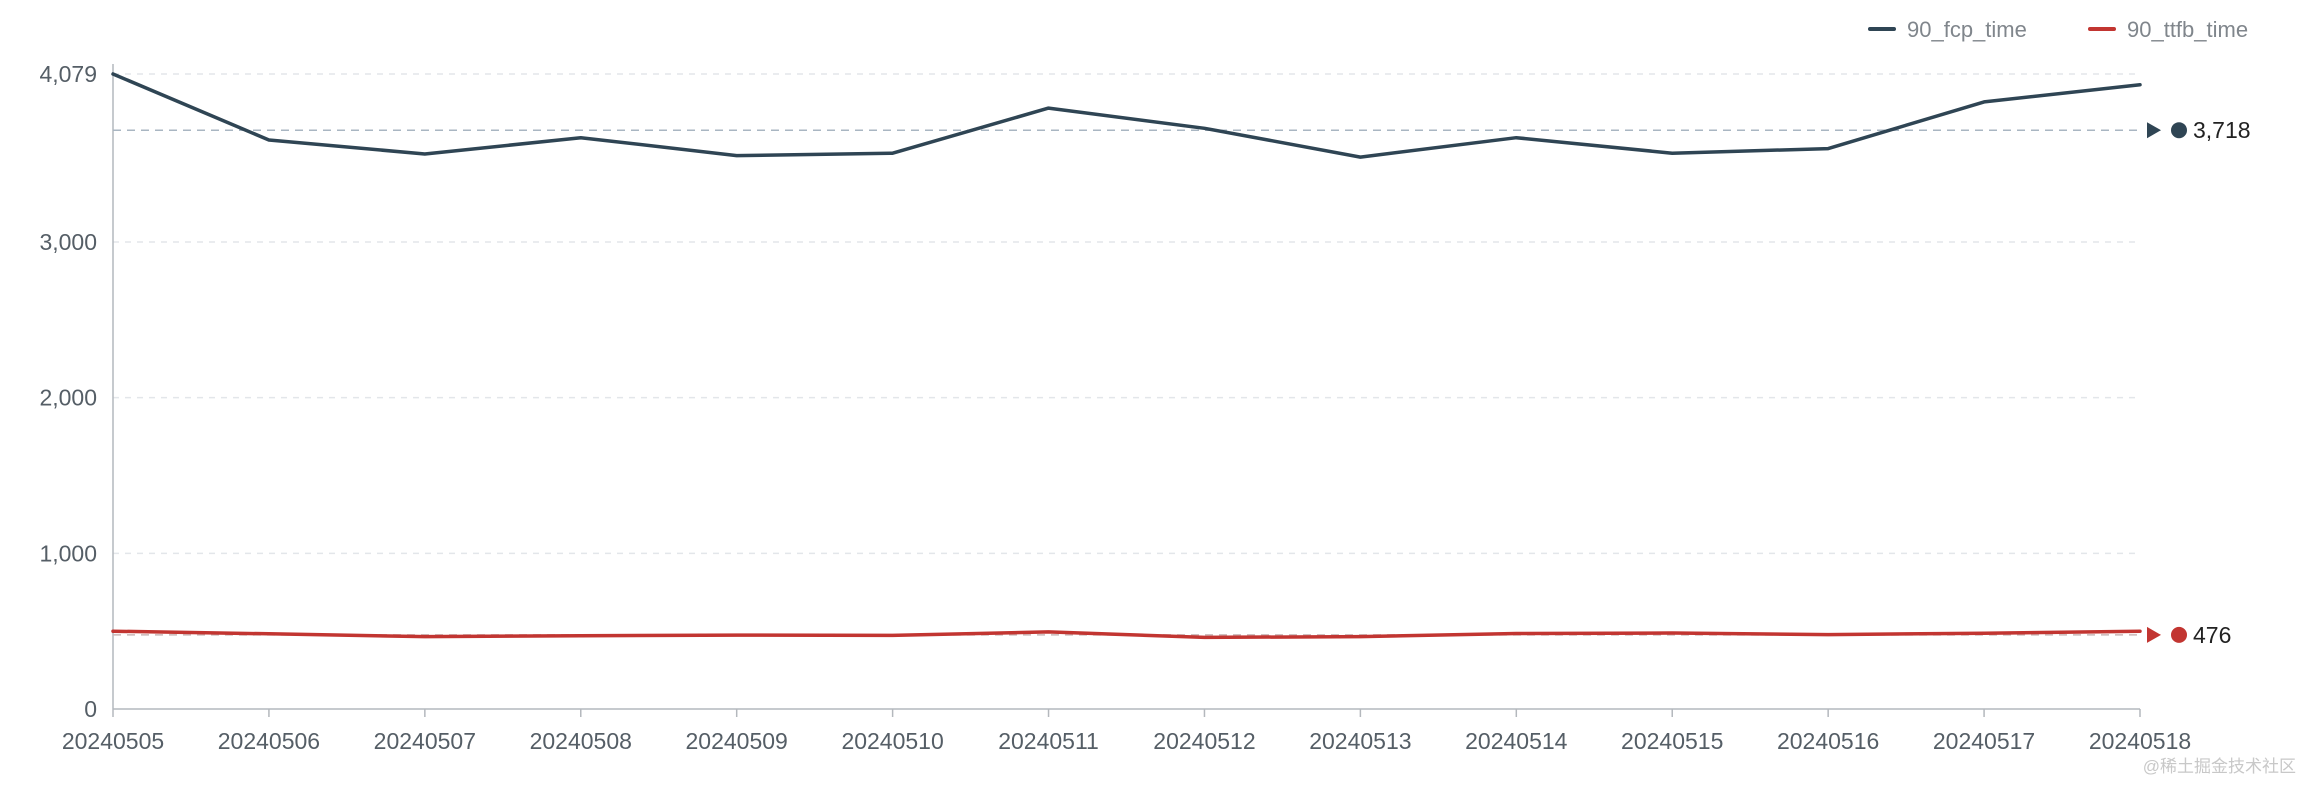 The height and width of the screenshot is (786, 2302). I want to click on legend-item-90_ttfb_time: 90_ttfb_time, so click(2168, 29).